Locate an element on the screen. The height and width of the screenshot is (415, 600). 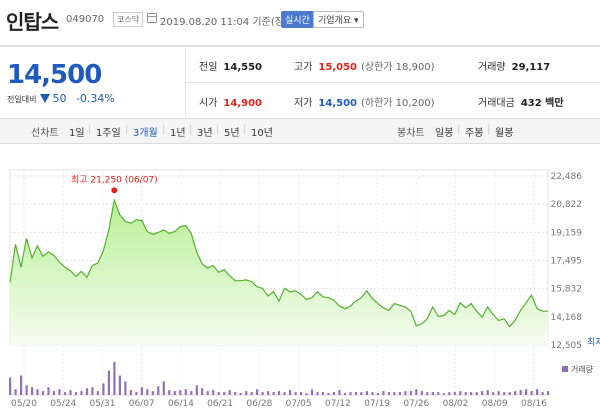
tab-monthly: 월봉 is located at coordinates (504, 133).